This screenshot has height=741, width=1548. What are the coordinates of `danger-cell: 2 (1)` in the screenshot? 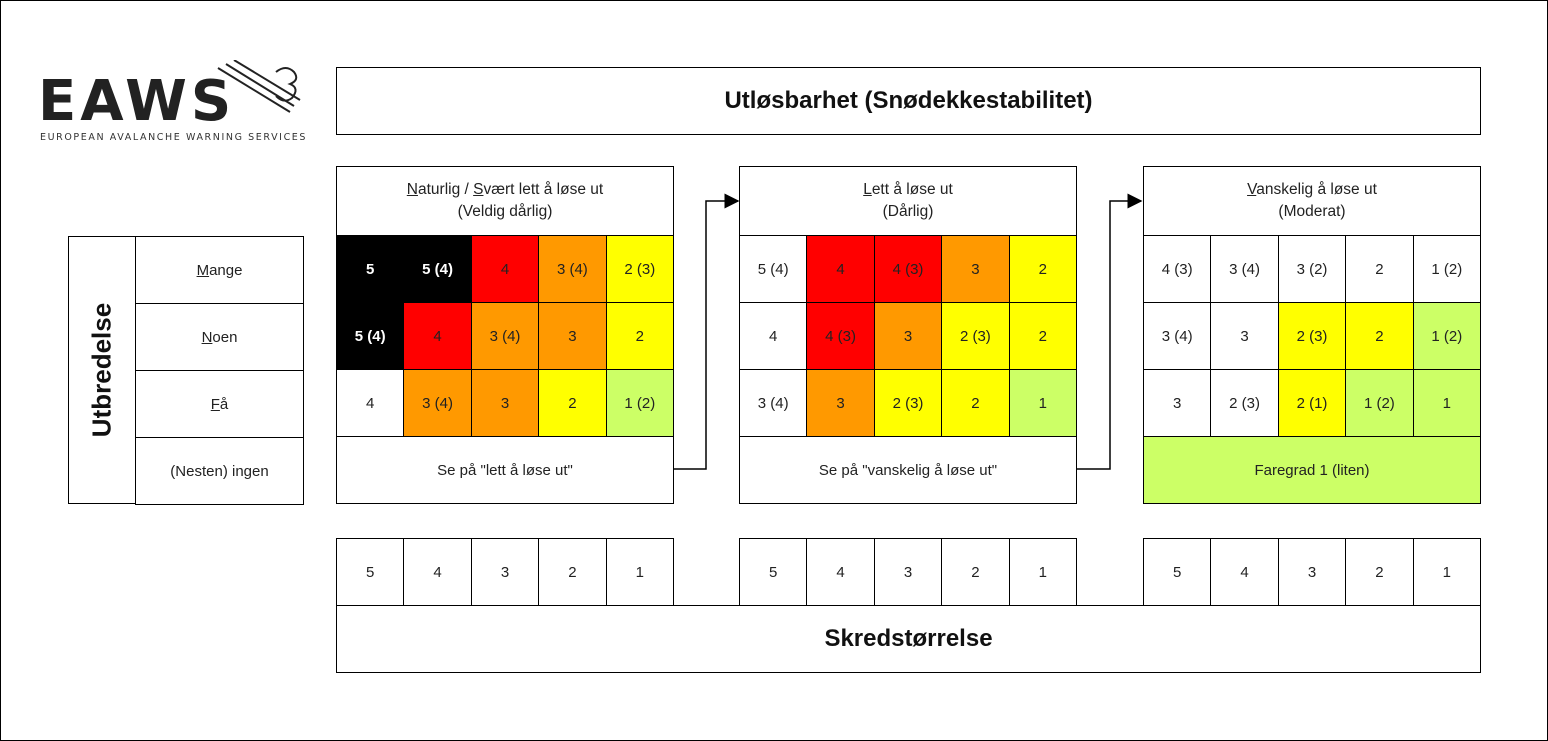 It's located at (1312, 403).